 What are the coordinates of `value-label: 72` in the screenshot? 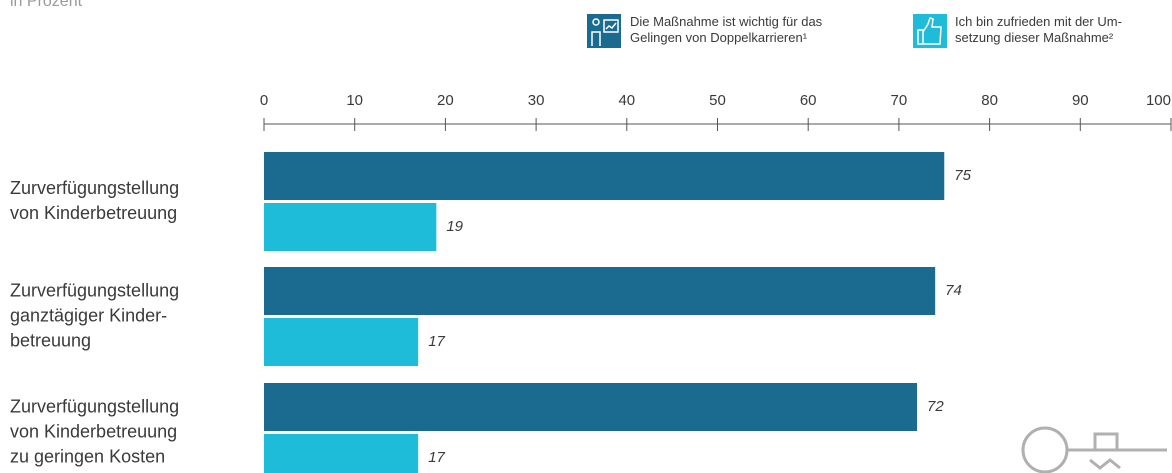 It's located at (935, 406).